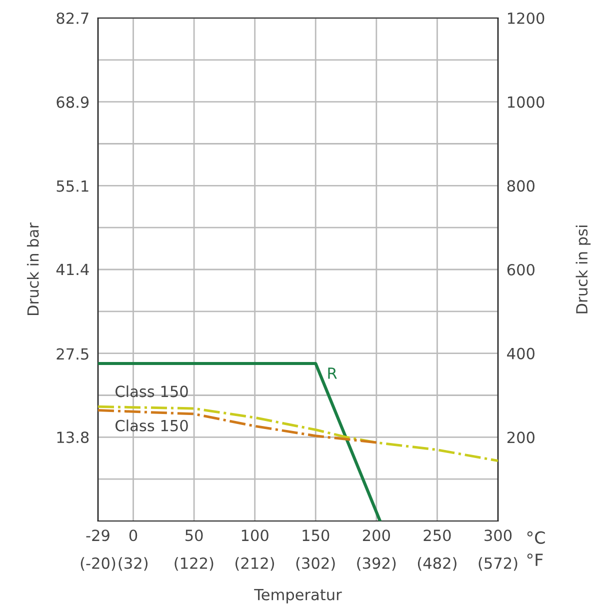  What do you see at coordinates (255, 536) in the screenshot?
I see `x-tick-label: 100` at bounding box center [255, 536].